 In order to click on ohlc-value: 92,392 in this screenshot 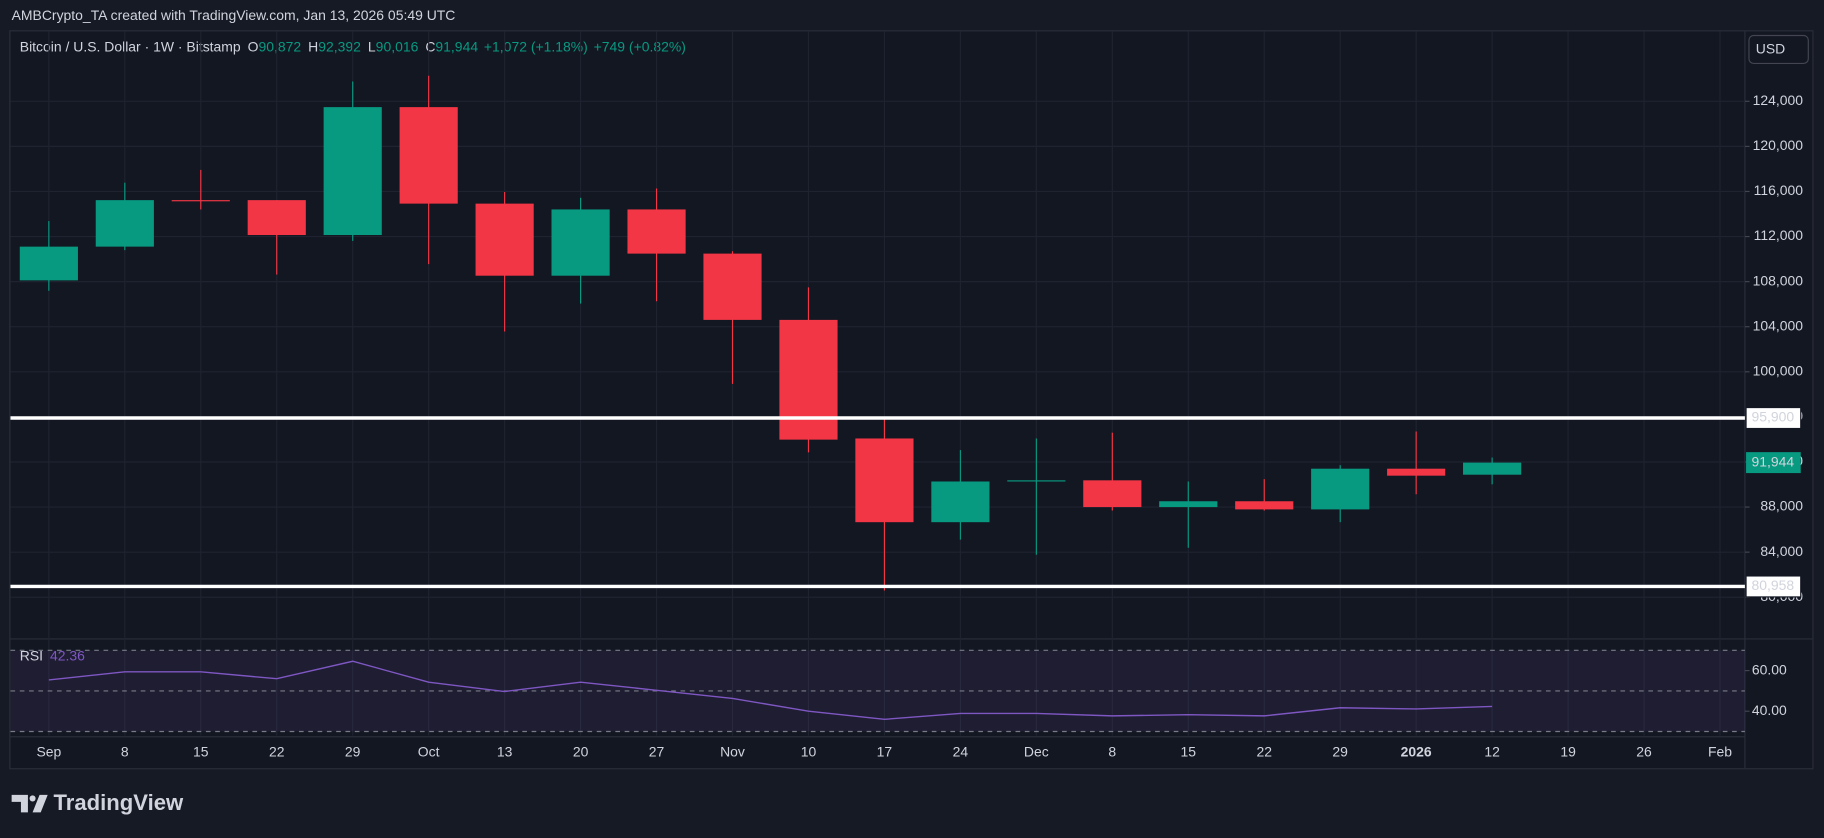, I will do `click(339, 46)`.